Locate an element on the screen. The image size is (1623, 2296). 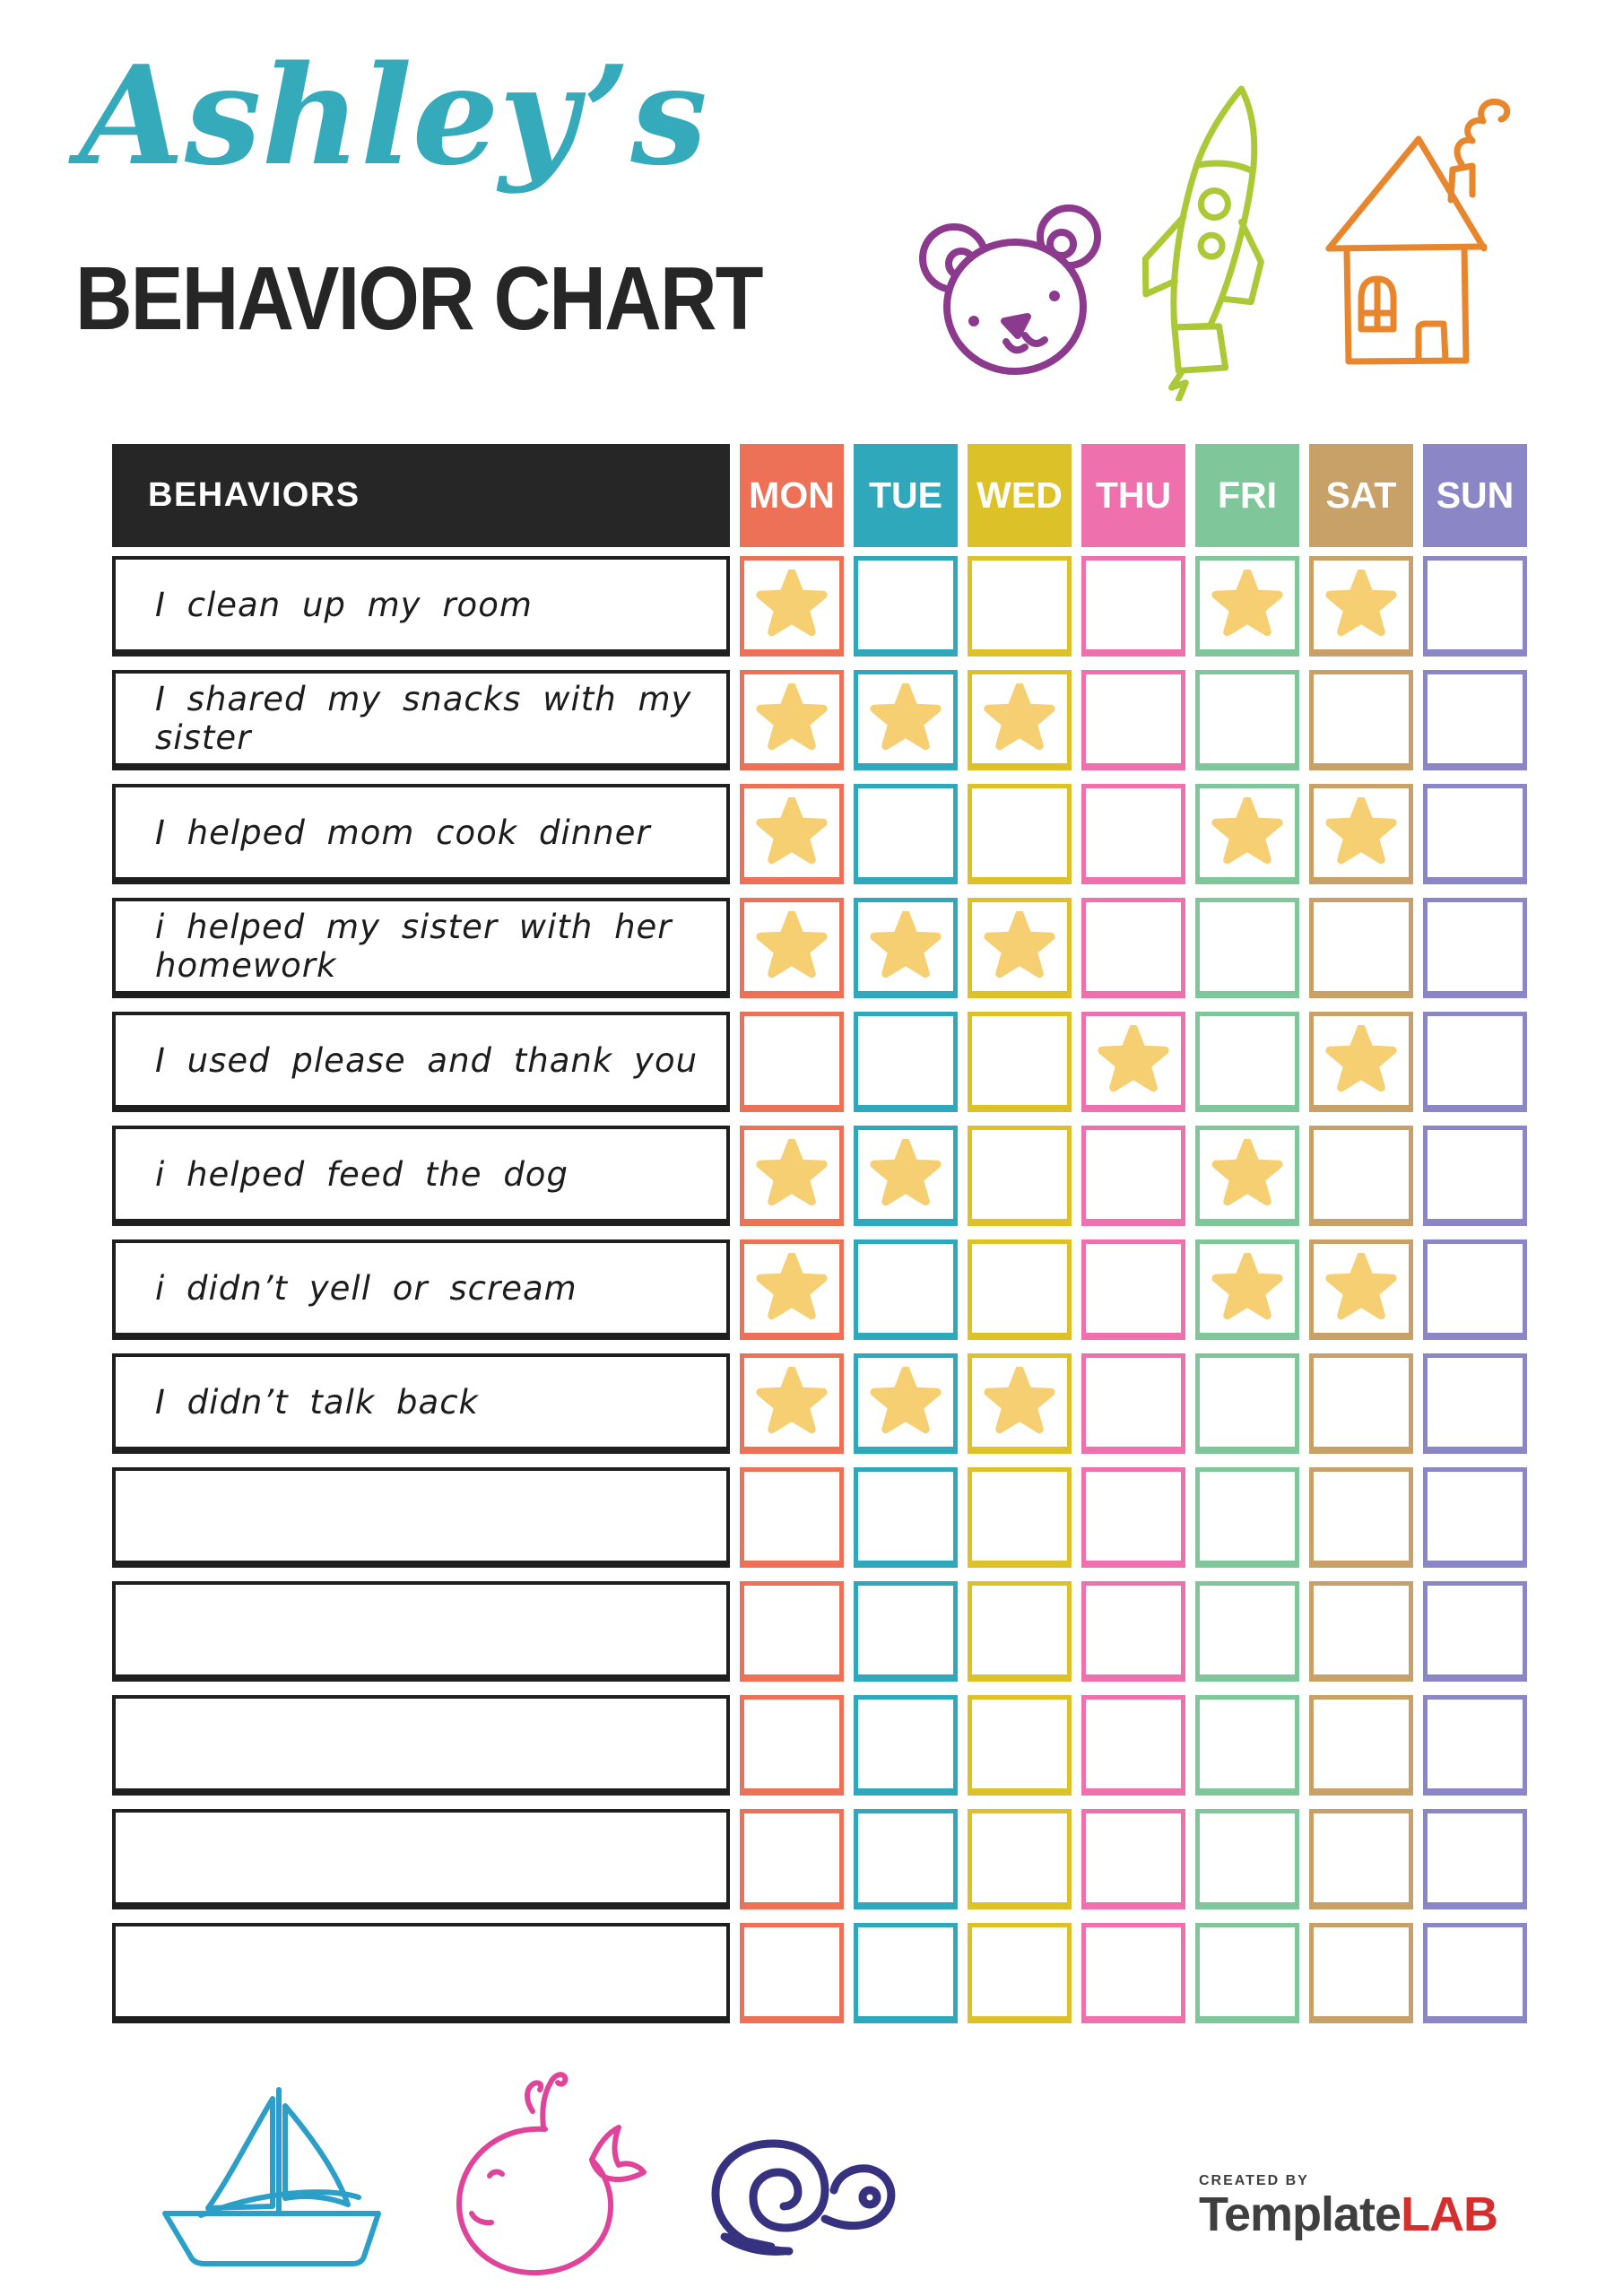
behaviors-column-header: BEHAVIORS is located at coordinates (421, 495).